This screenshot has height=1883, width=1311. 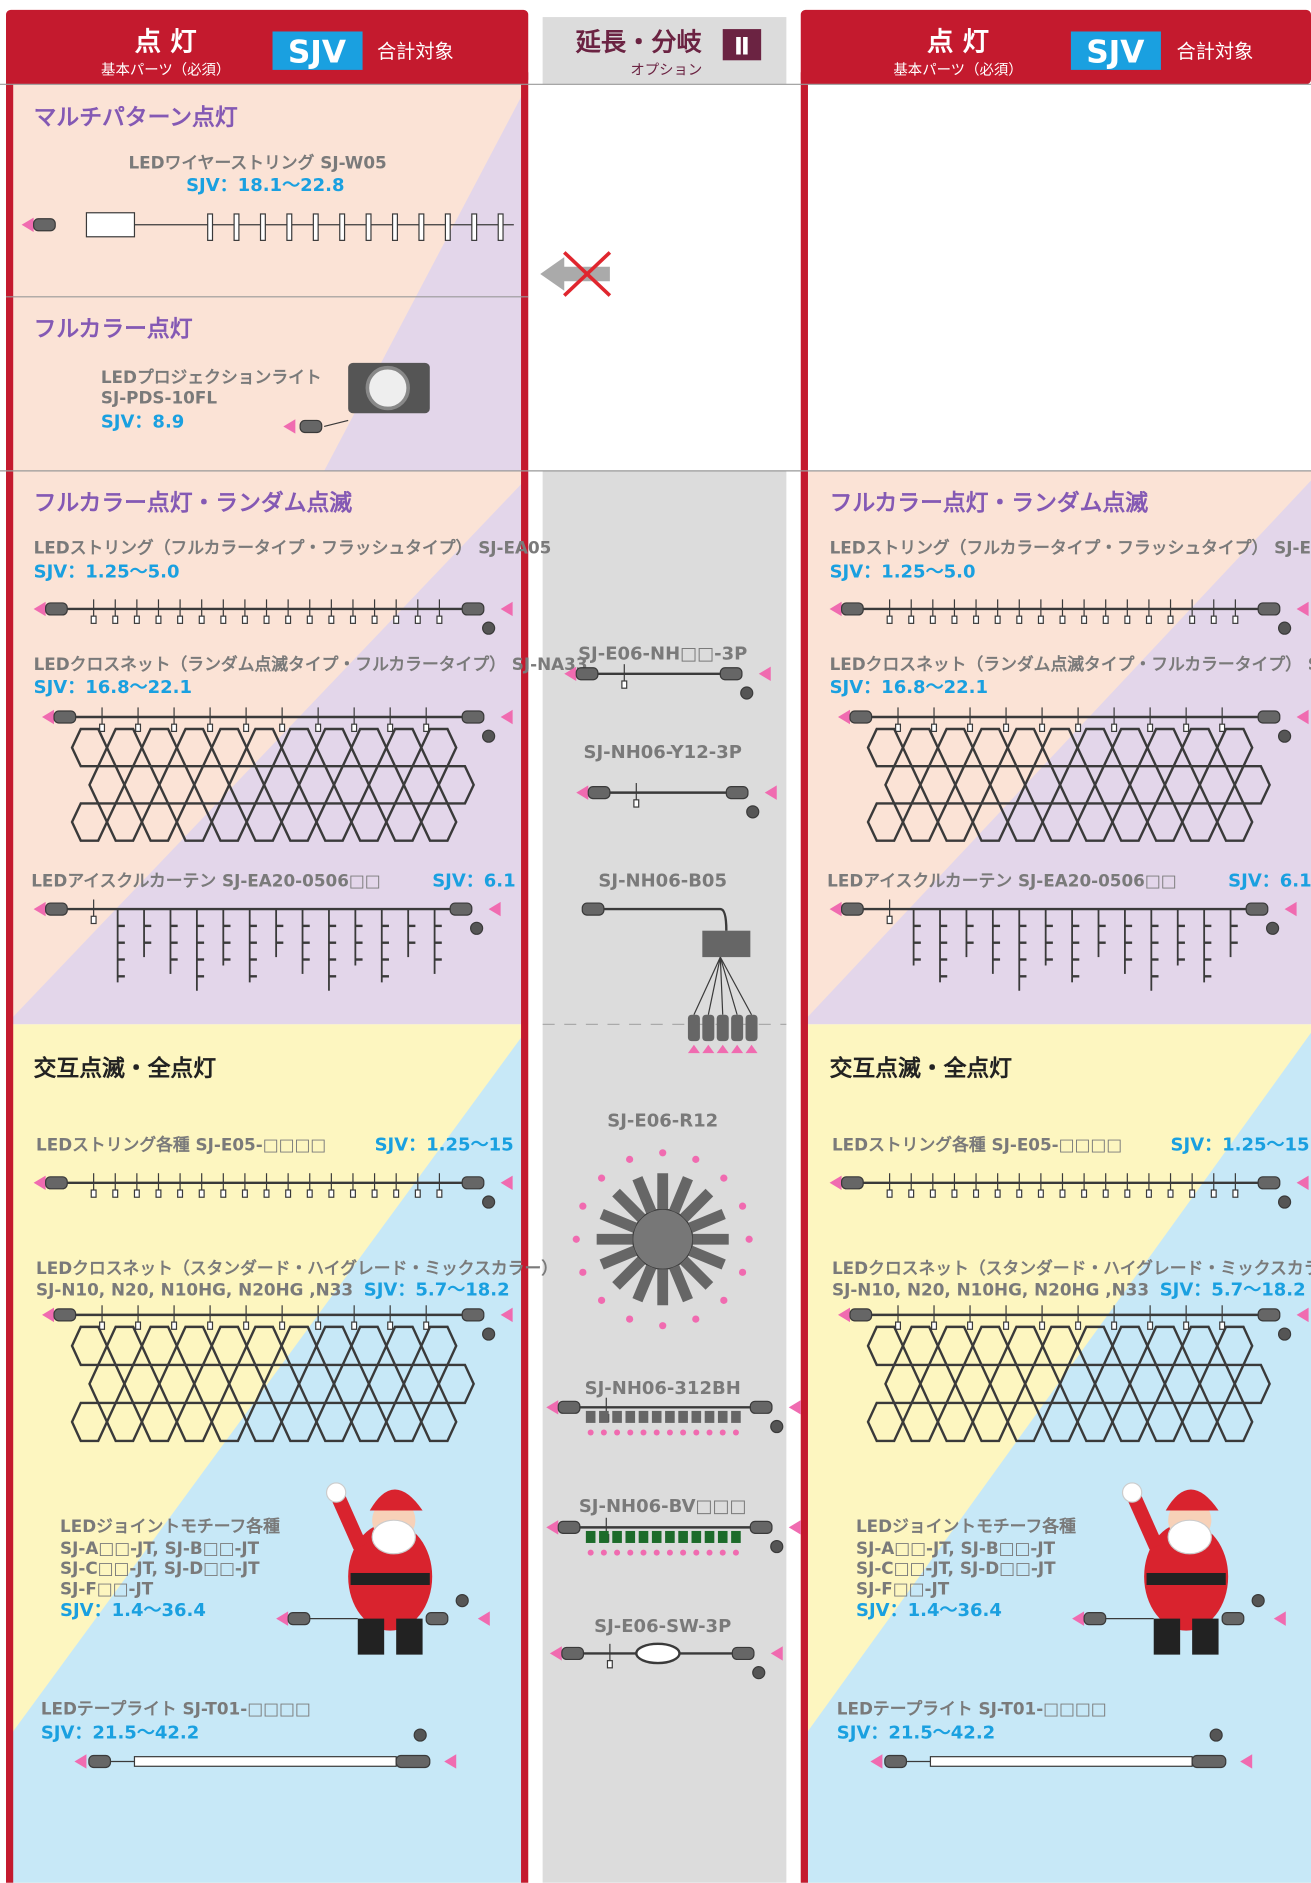 What do you see at coordinates (181, 1144) in the screenshot?
I see `item-label: LEDストリング各種 SJ-E05-□□□□` at bounding box center [181, 1144].